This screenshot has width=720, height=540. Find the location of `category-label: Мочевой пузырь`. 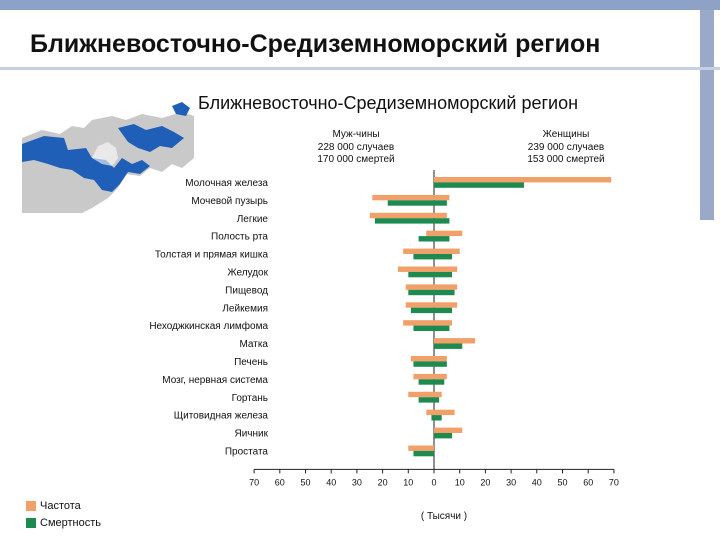

category-label: Мочевой пузырь is located at coordinates (229, 201).